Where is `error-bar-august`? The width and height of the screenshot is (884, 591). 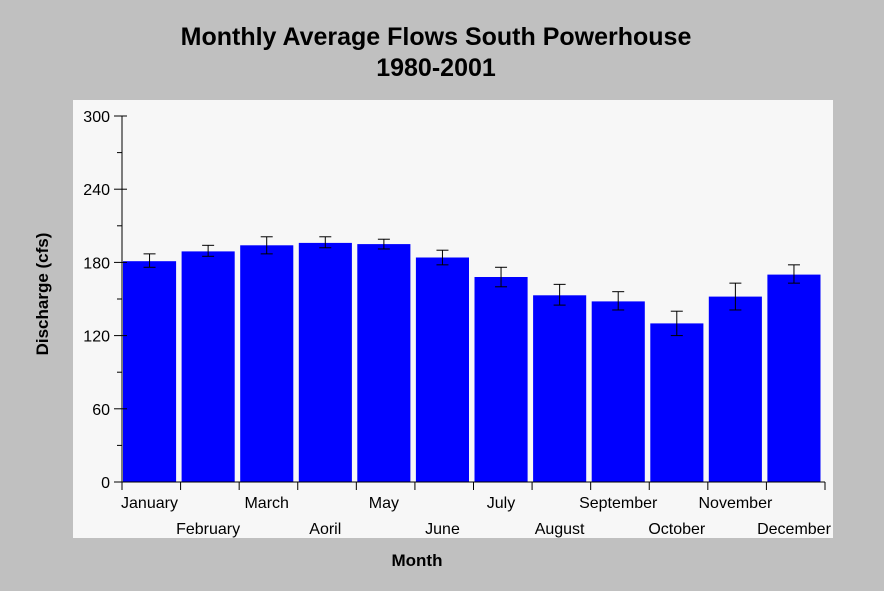 error-bar-august is located at coordinates (559, 294).